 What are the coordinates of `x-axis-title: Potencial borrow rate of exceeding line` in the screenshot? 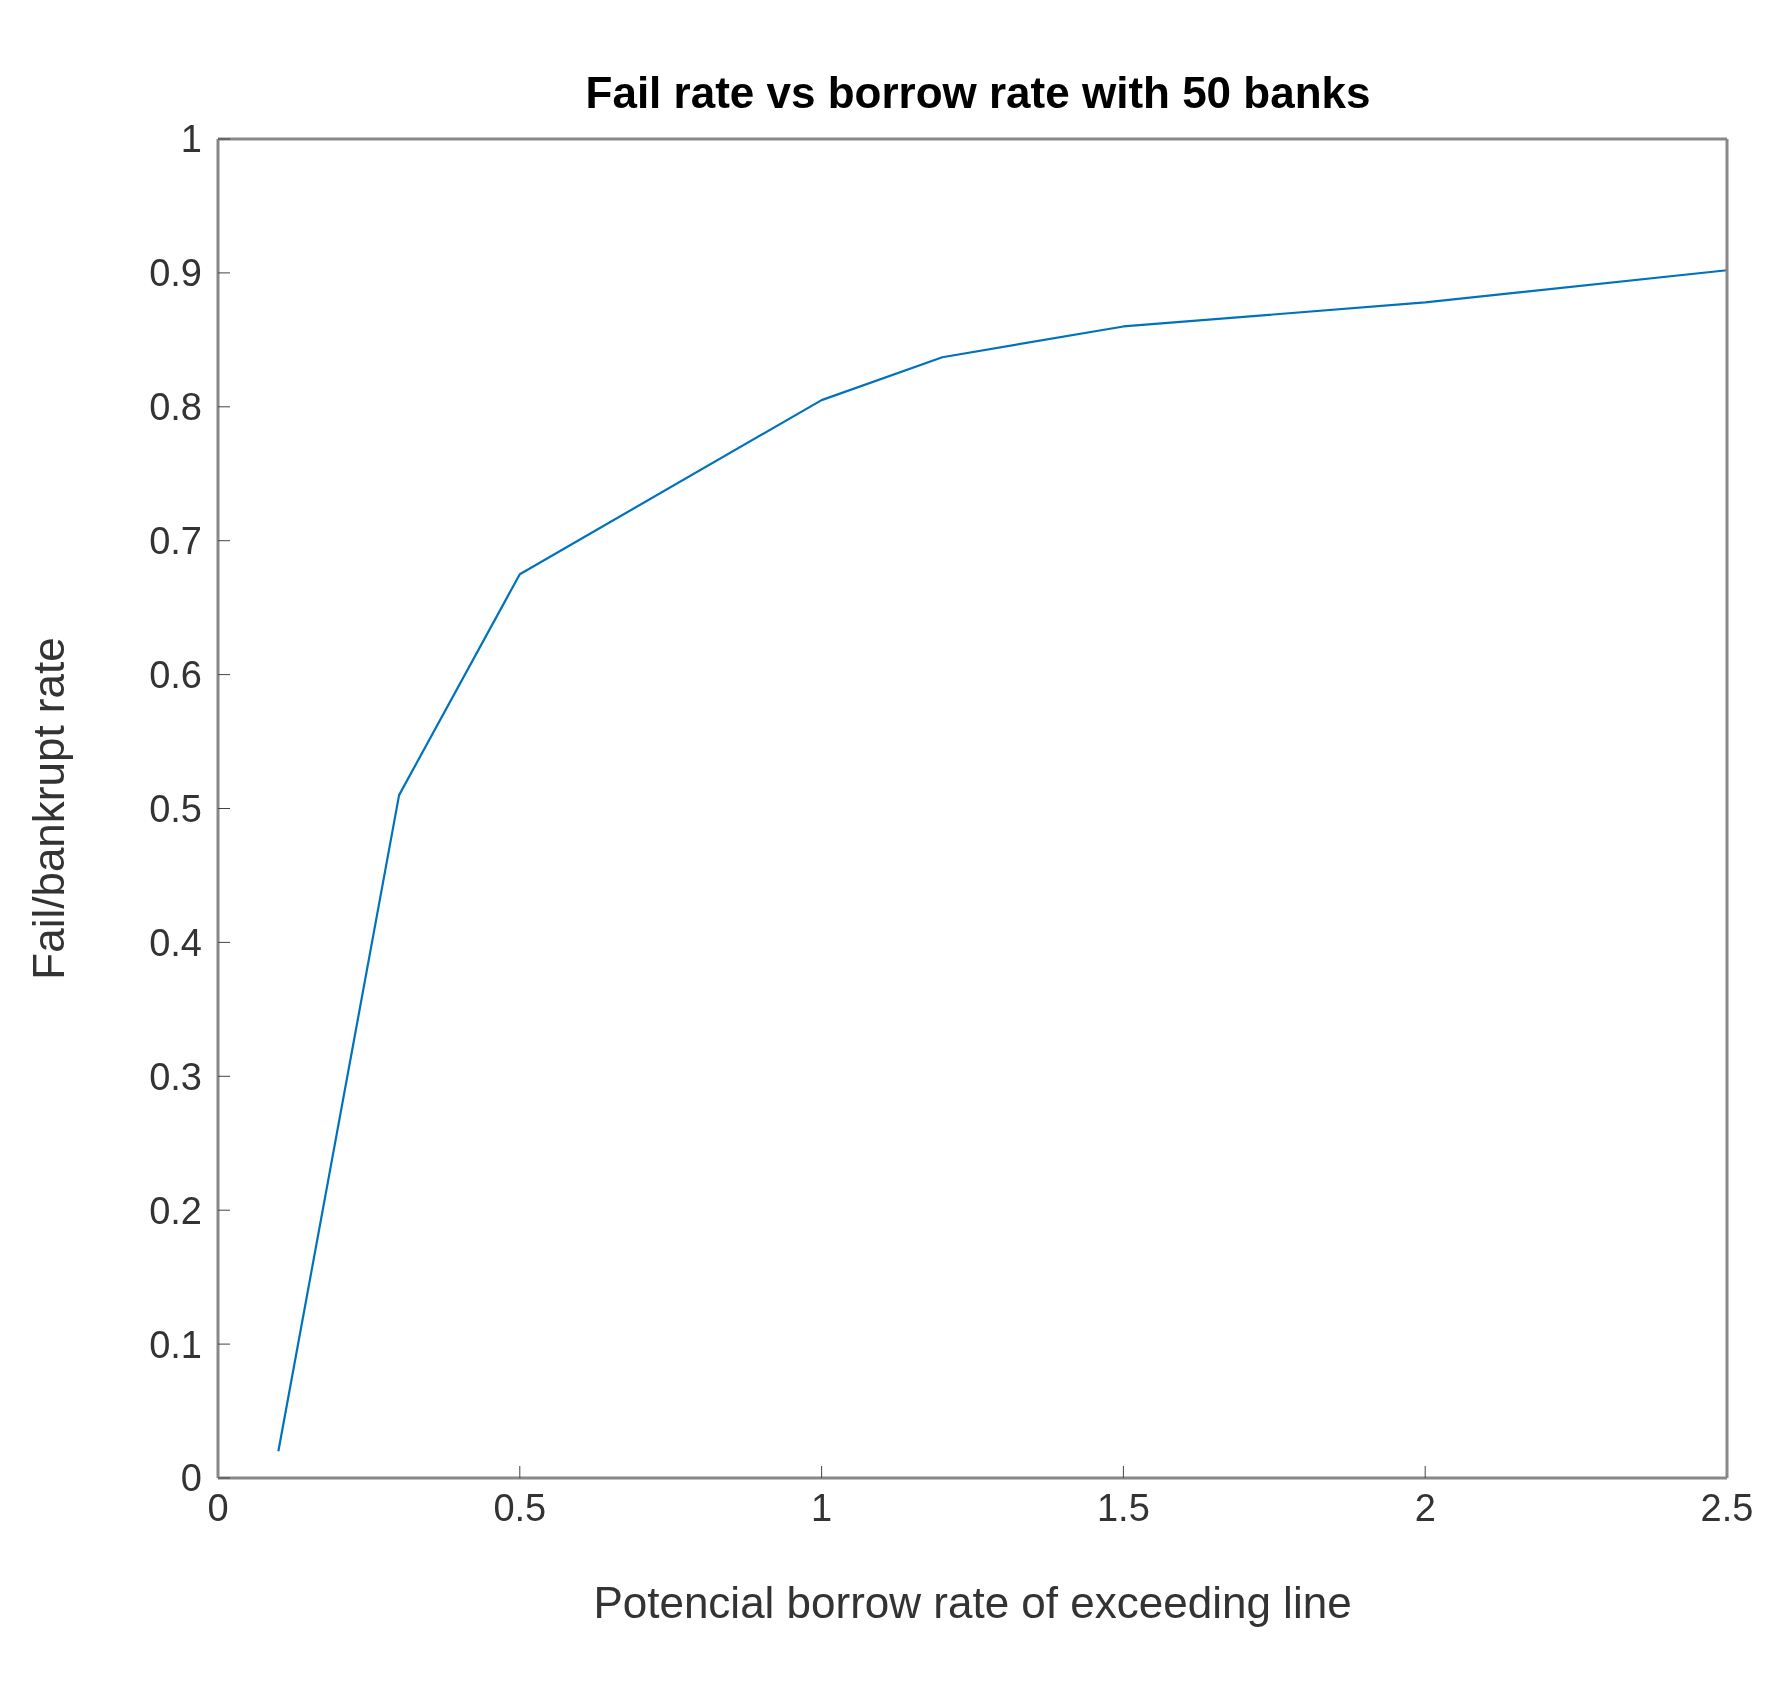 It's located at (972, 1602).